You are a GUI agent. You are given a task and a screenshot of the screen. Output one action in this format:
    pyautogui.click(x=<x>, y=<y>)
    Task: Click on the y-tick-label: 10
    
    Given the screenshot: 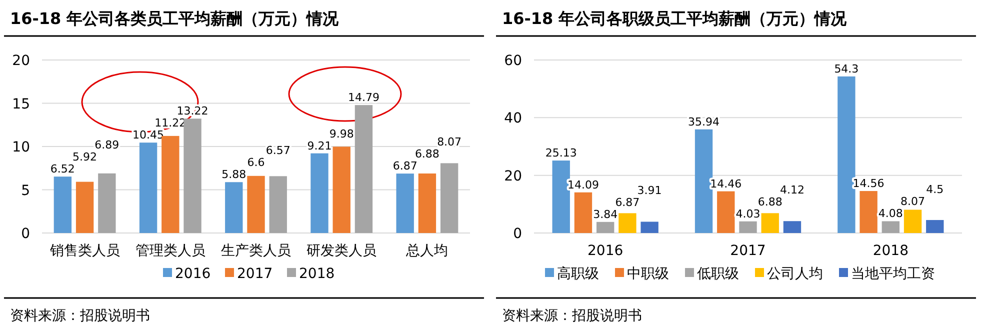 What is the action you would take?
    pyautogui.click(x=21, y=148)
    